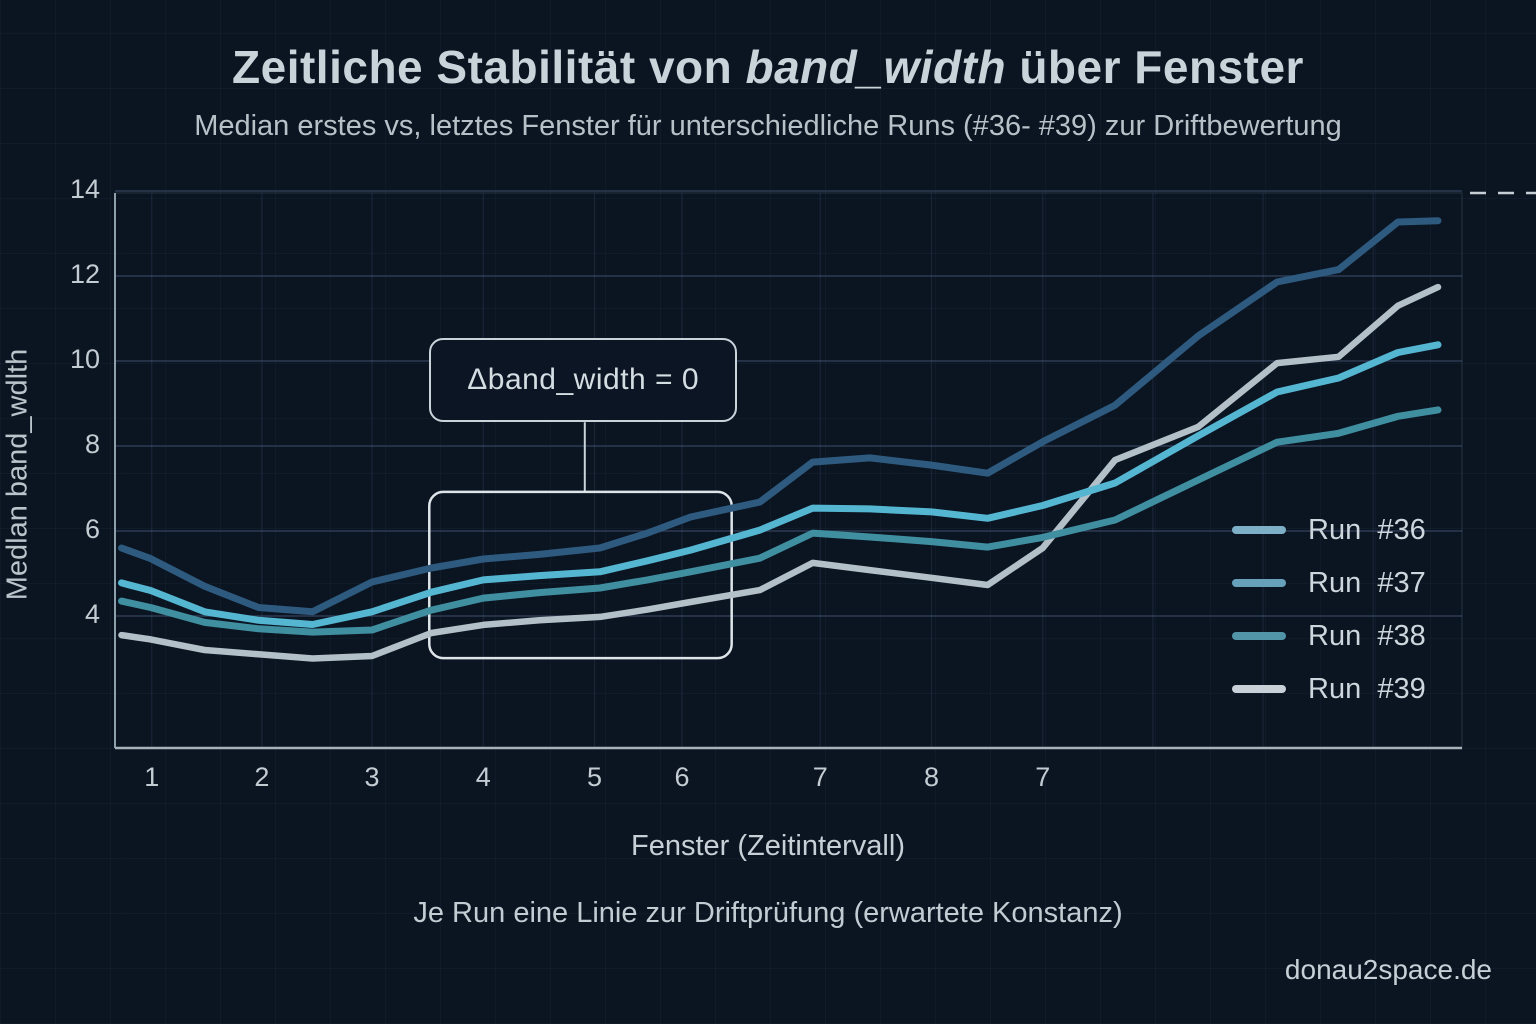 The image size is (1536, 1024). I want to click on x-axis-tick-label: 2, so click(262, 777).